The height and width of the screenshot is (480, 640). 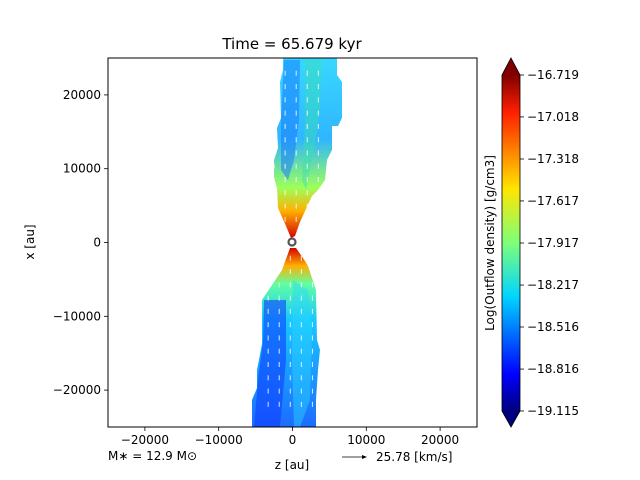 What do you see at coordinates (511, 66) in the screenshot?
I see `colorbar-extend-max` at bounding box center [511, 66].